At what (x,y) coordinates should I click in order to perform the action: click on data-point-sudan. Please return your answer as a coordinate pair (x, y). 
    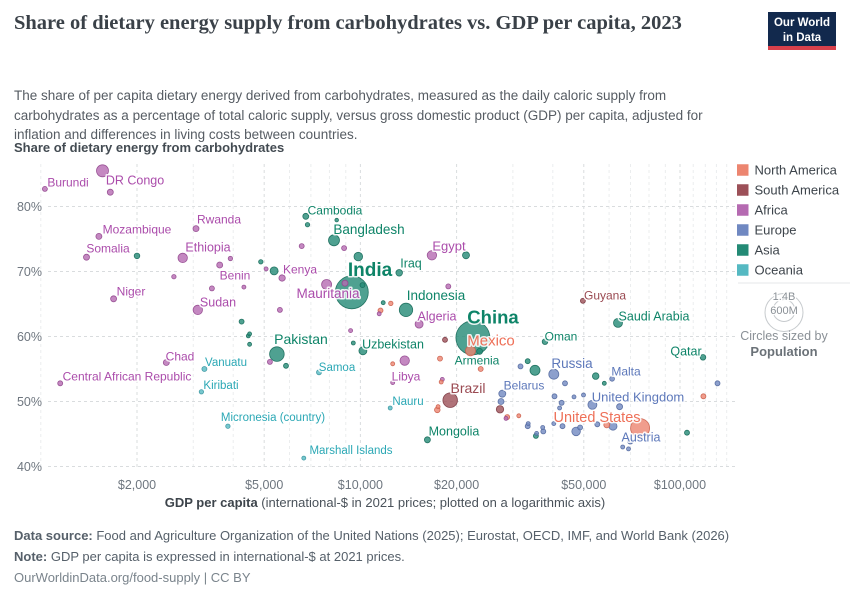
    Looking at the image, I should click on (197, 309).